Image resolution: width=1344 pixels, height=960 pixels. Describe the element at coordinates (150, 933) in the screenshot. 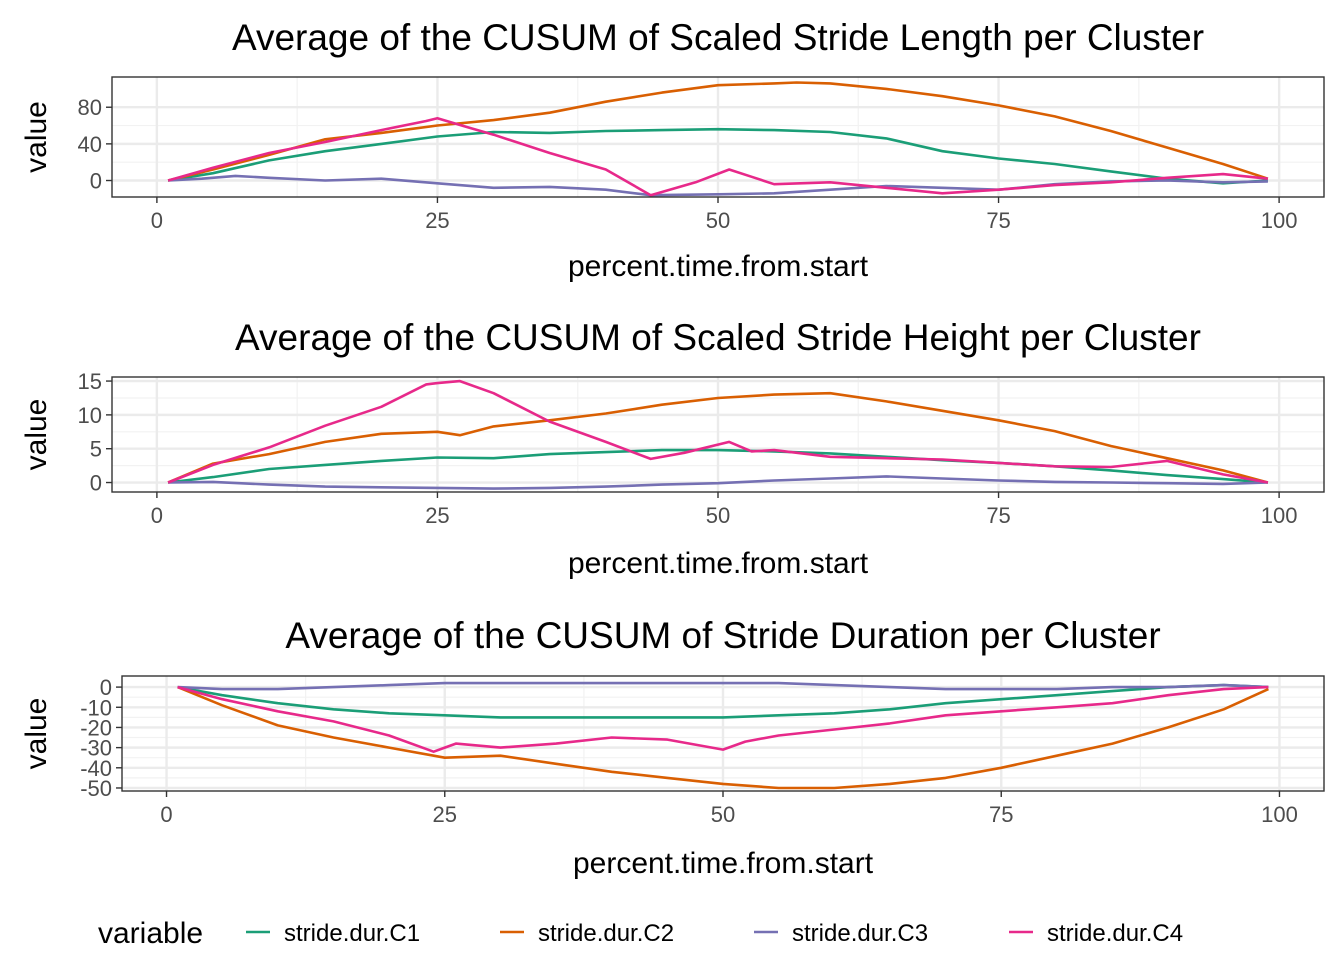

I see `legend-title: variable` at that location.